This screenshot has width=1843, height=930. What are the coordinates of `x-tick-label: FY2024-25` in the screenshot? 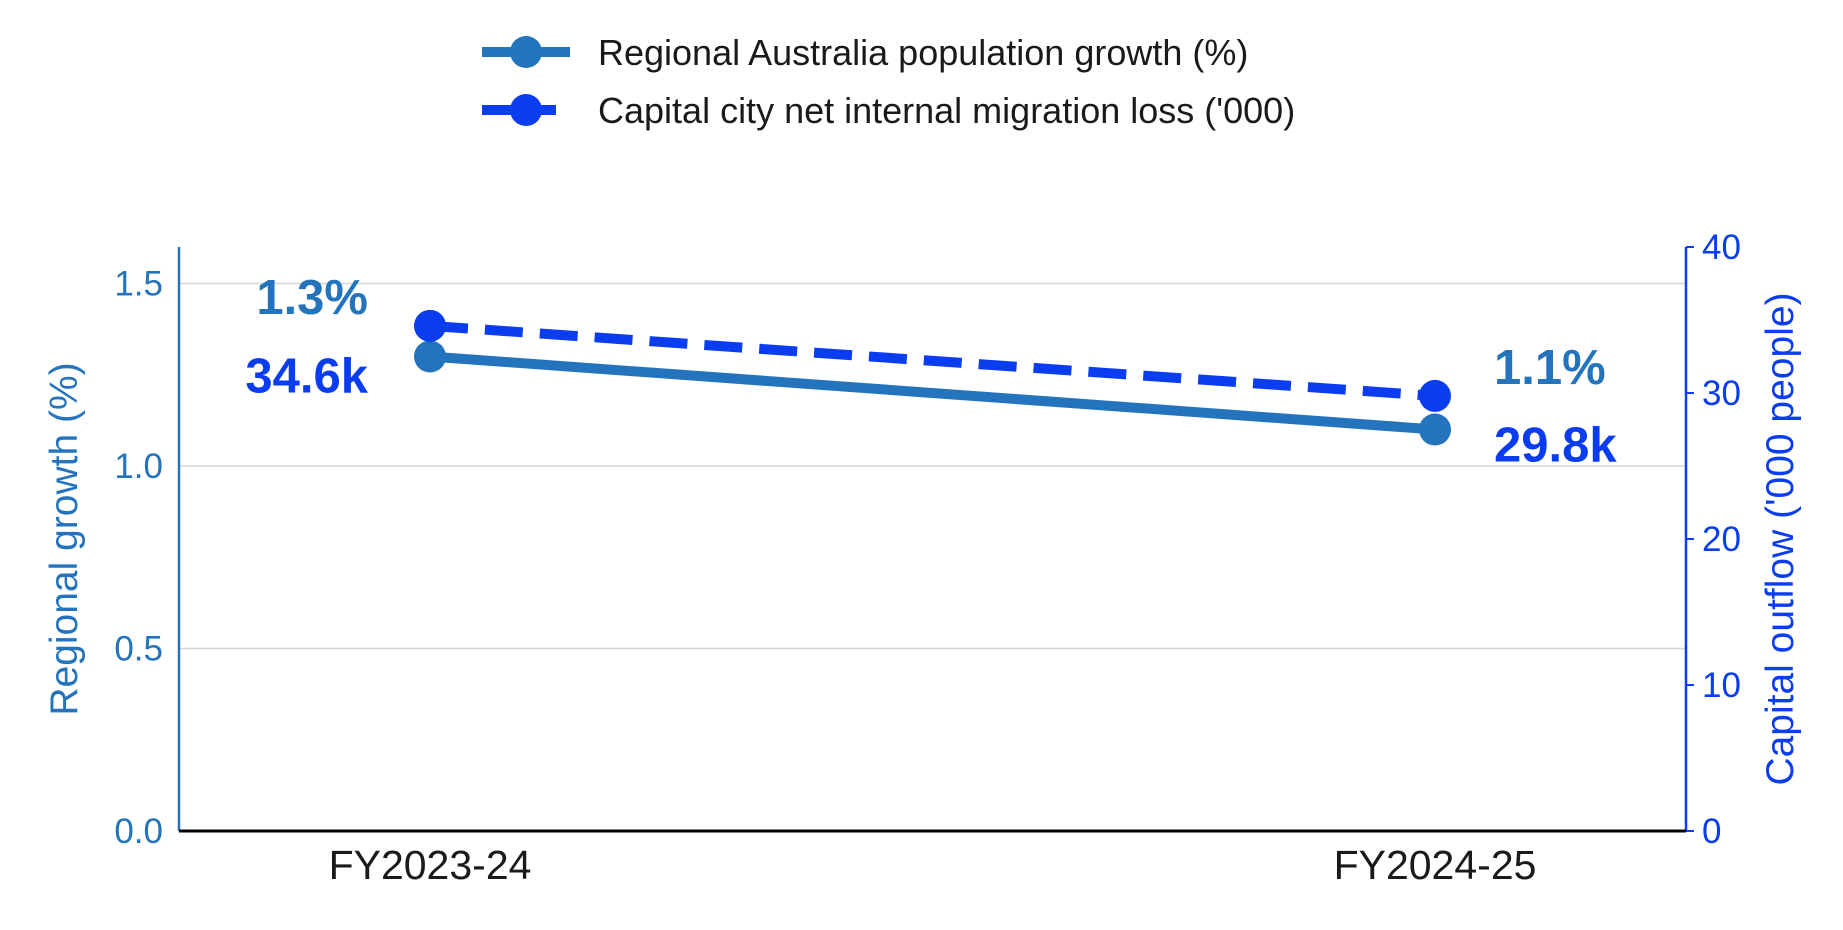 It's located at (1435, 865).